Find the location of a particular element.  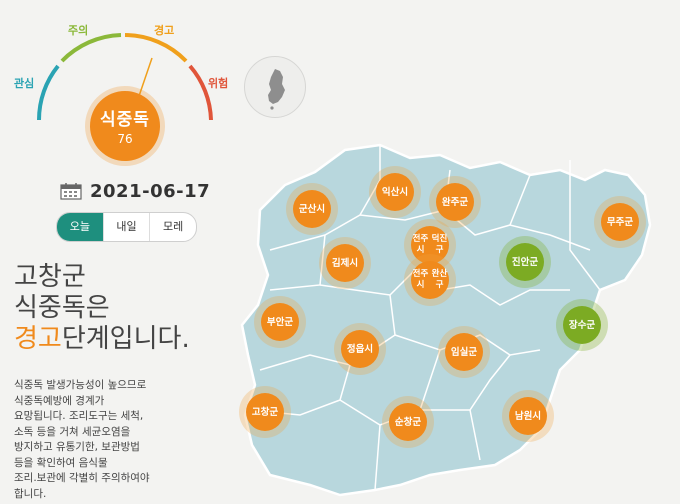

tab-today: 오늘 is located at coordinates (80, 227).